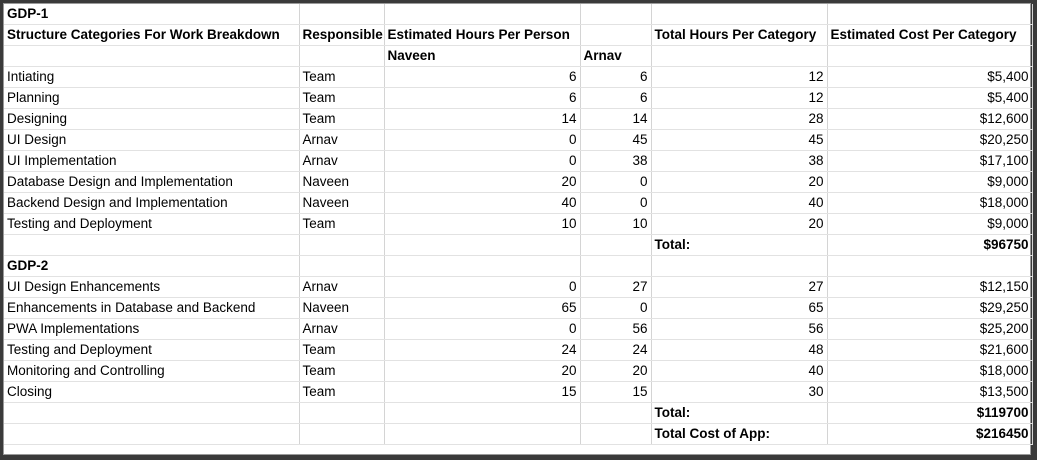 The width and height of the screenshot is (1037, 460). I want to click on header-total-hours: Total Hours Per Category, so click(739, 35).